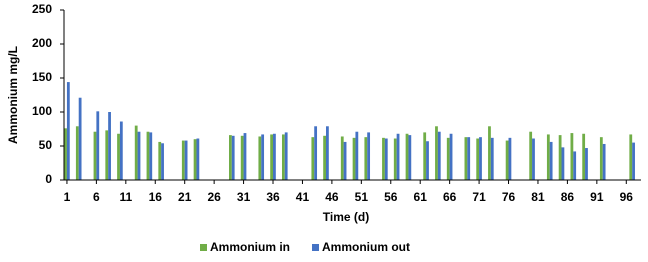  I want to click on x-tick-label: 36, so click(273, 197).